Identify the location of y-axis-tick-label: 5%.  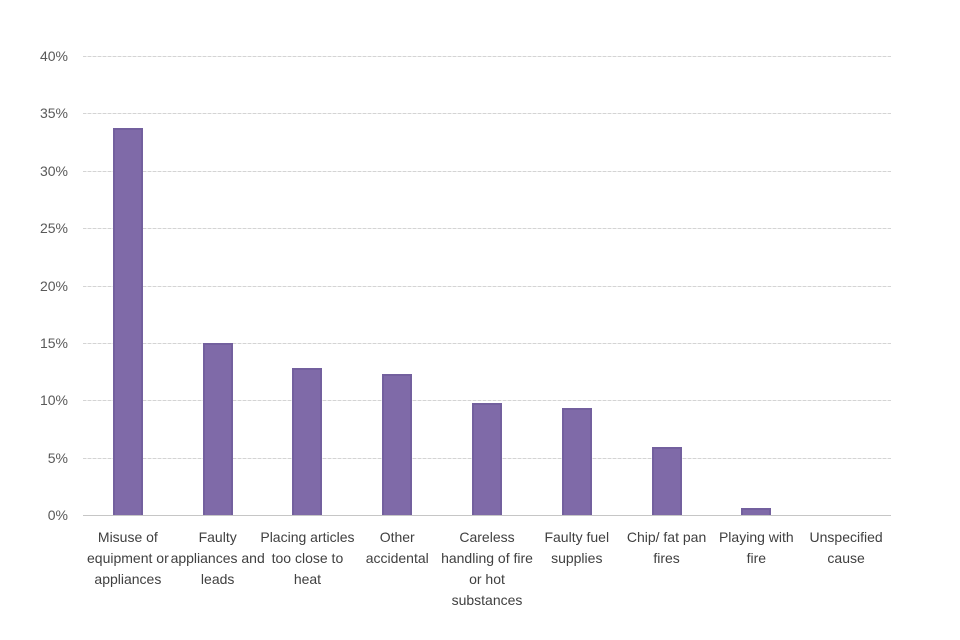
(57, 457).